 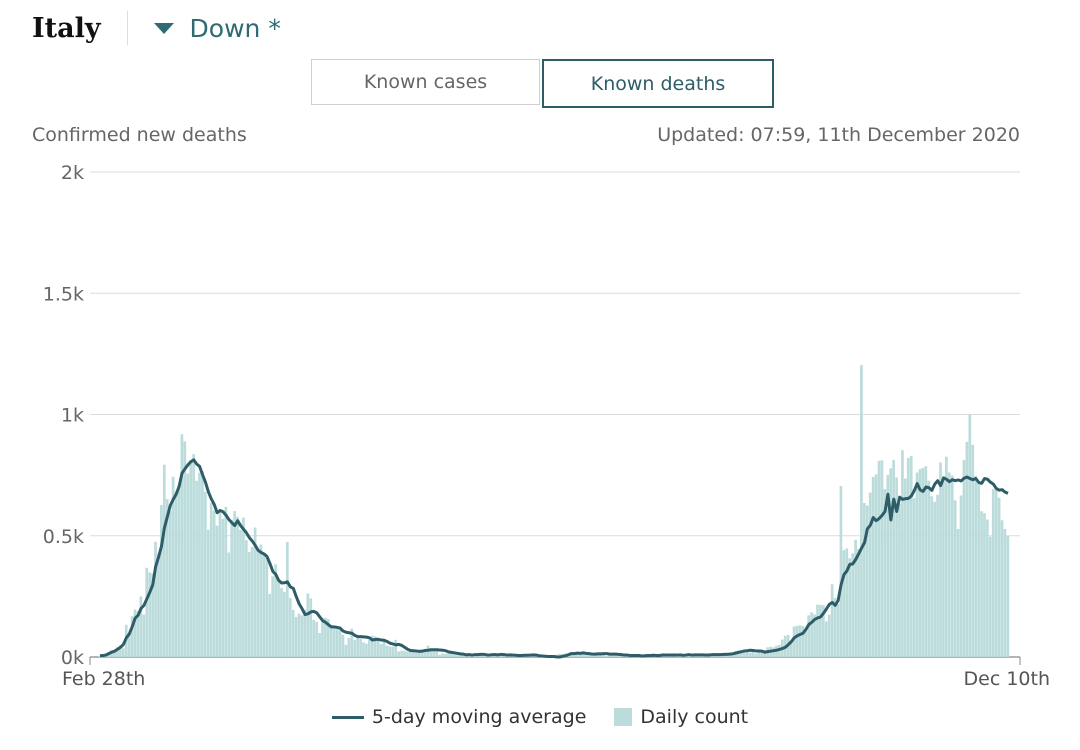 I want to click on y-tick-label: 1.5k, so click(x=63, y=294).